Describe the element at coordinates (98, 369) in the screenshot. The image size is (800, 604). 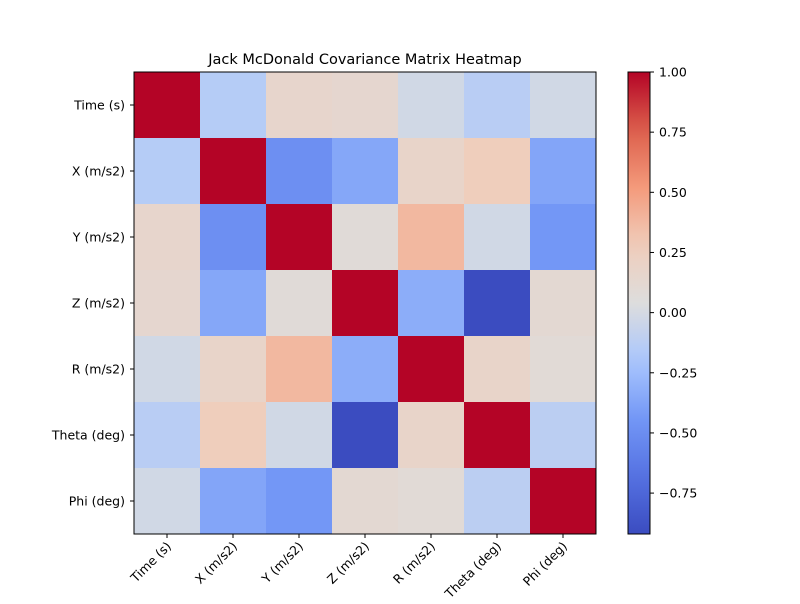
I see `y-tick-label: R (m/s2)` at that location.